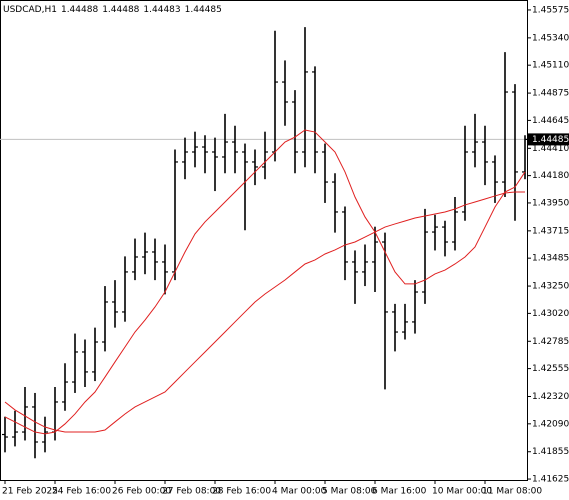 Image resolution: width=569 pixels, height=500 pixels. I want to click on x-tick-label: 10 Mar 00:00, so click(462, 492).